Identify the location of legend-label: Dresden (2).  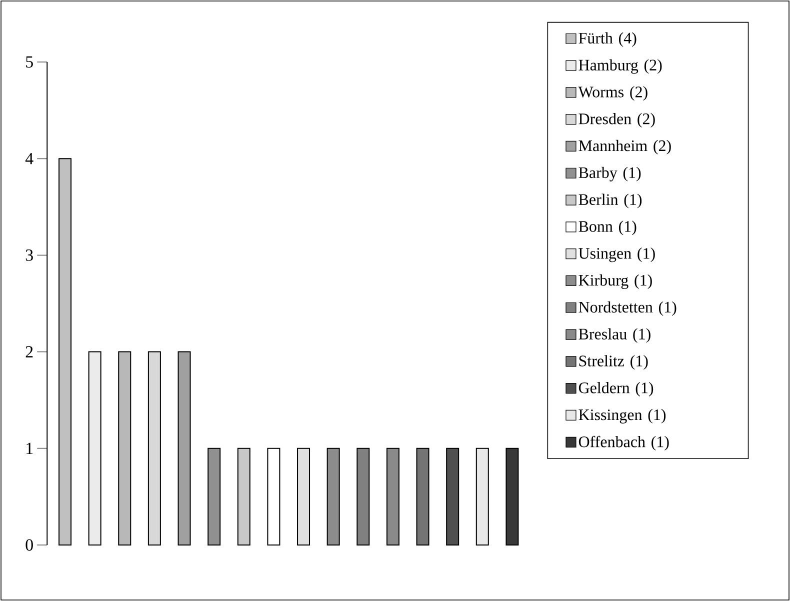
(616, 120).